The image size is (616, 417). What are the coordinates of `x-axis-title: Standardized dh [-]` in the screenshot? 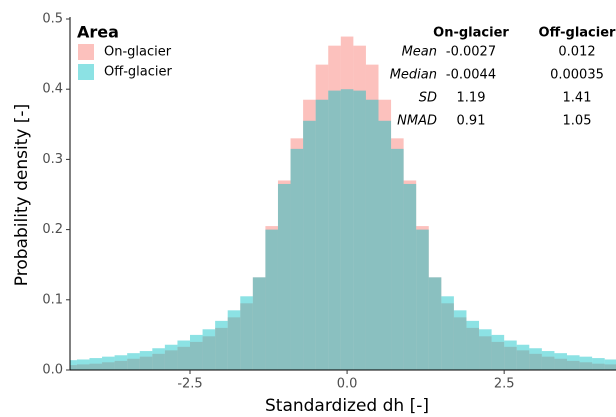 It's located at (347, 406).